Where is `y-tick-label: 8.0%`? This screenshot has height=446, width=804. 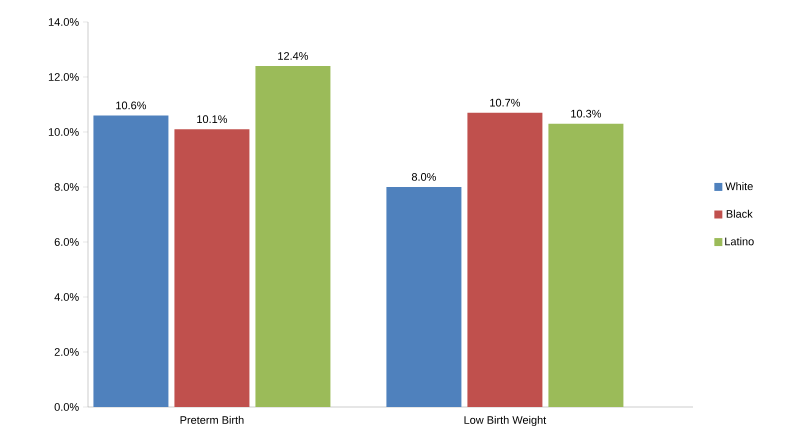
y-tick-label: 8.0% is located at coordinates (66, 187).